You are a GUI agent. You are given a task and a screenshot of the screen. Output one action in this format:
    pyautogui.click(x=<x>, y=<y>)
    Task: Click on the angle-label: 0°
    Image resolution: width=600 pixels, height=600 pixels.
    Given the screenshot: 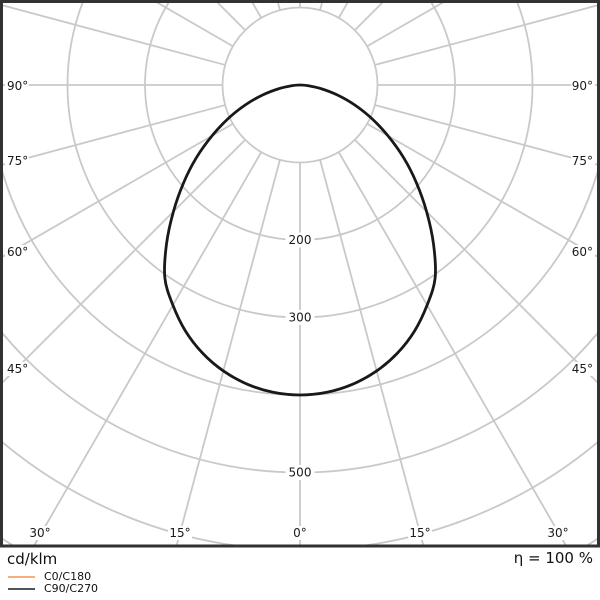 What is the action you would take?
    pyautogui.click(x=300, y=533)
    